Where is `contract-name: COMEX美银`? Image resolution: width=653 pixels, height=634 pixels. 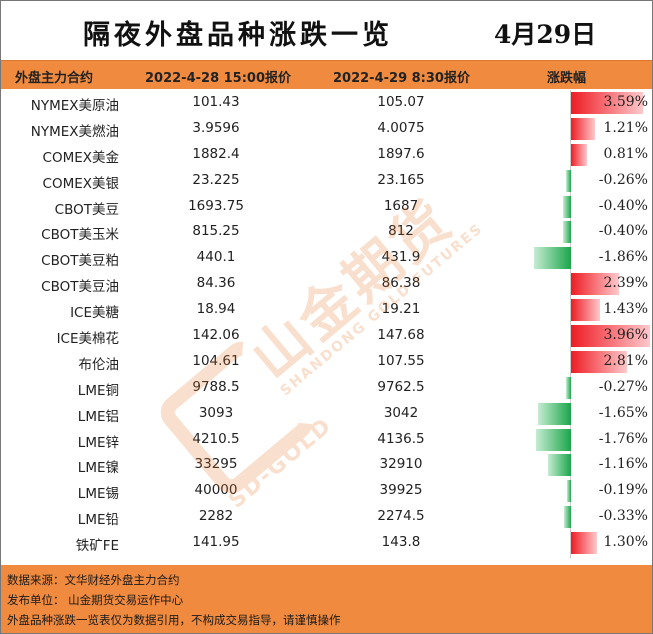
contract-name: COMEX美银 is located at coordinates (80, 183).